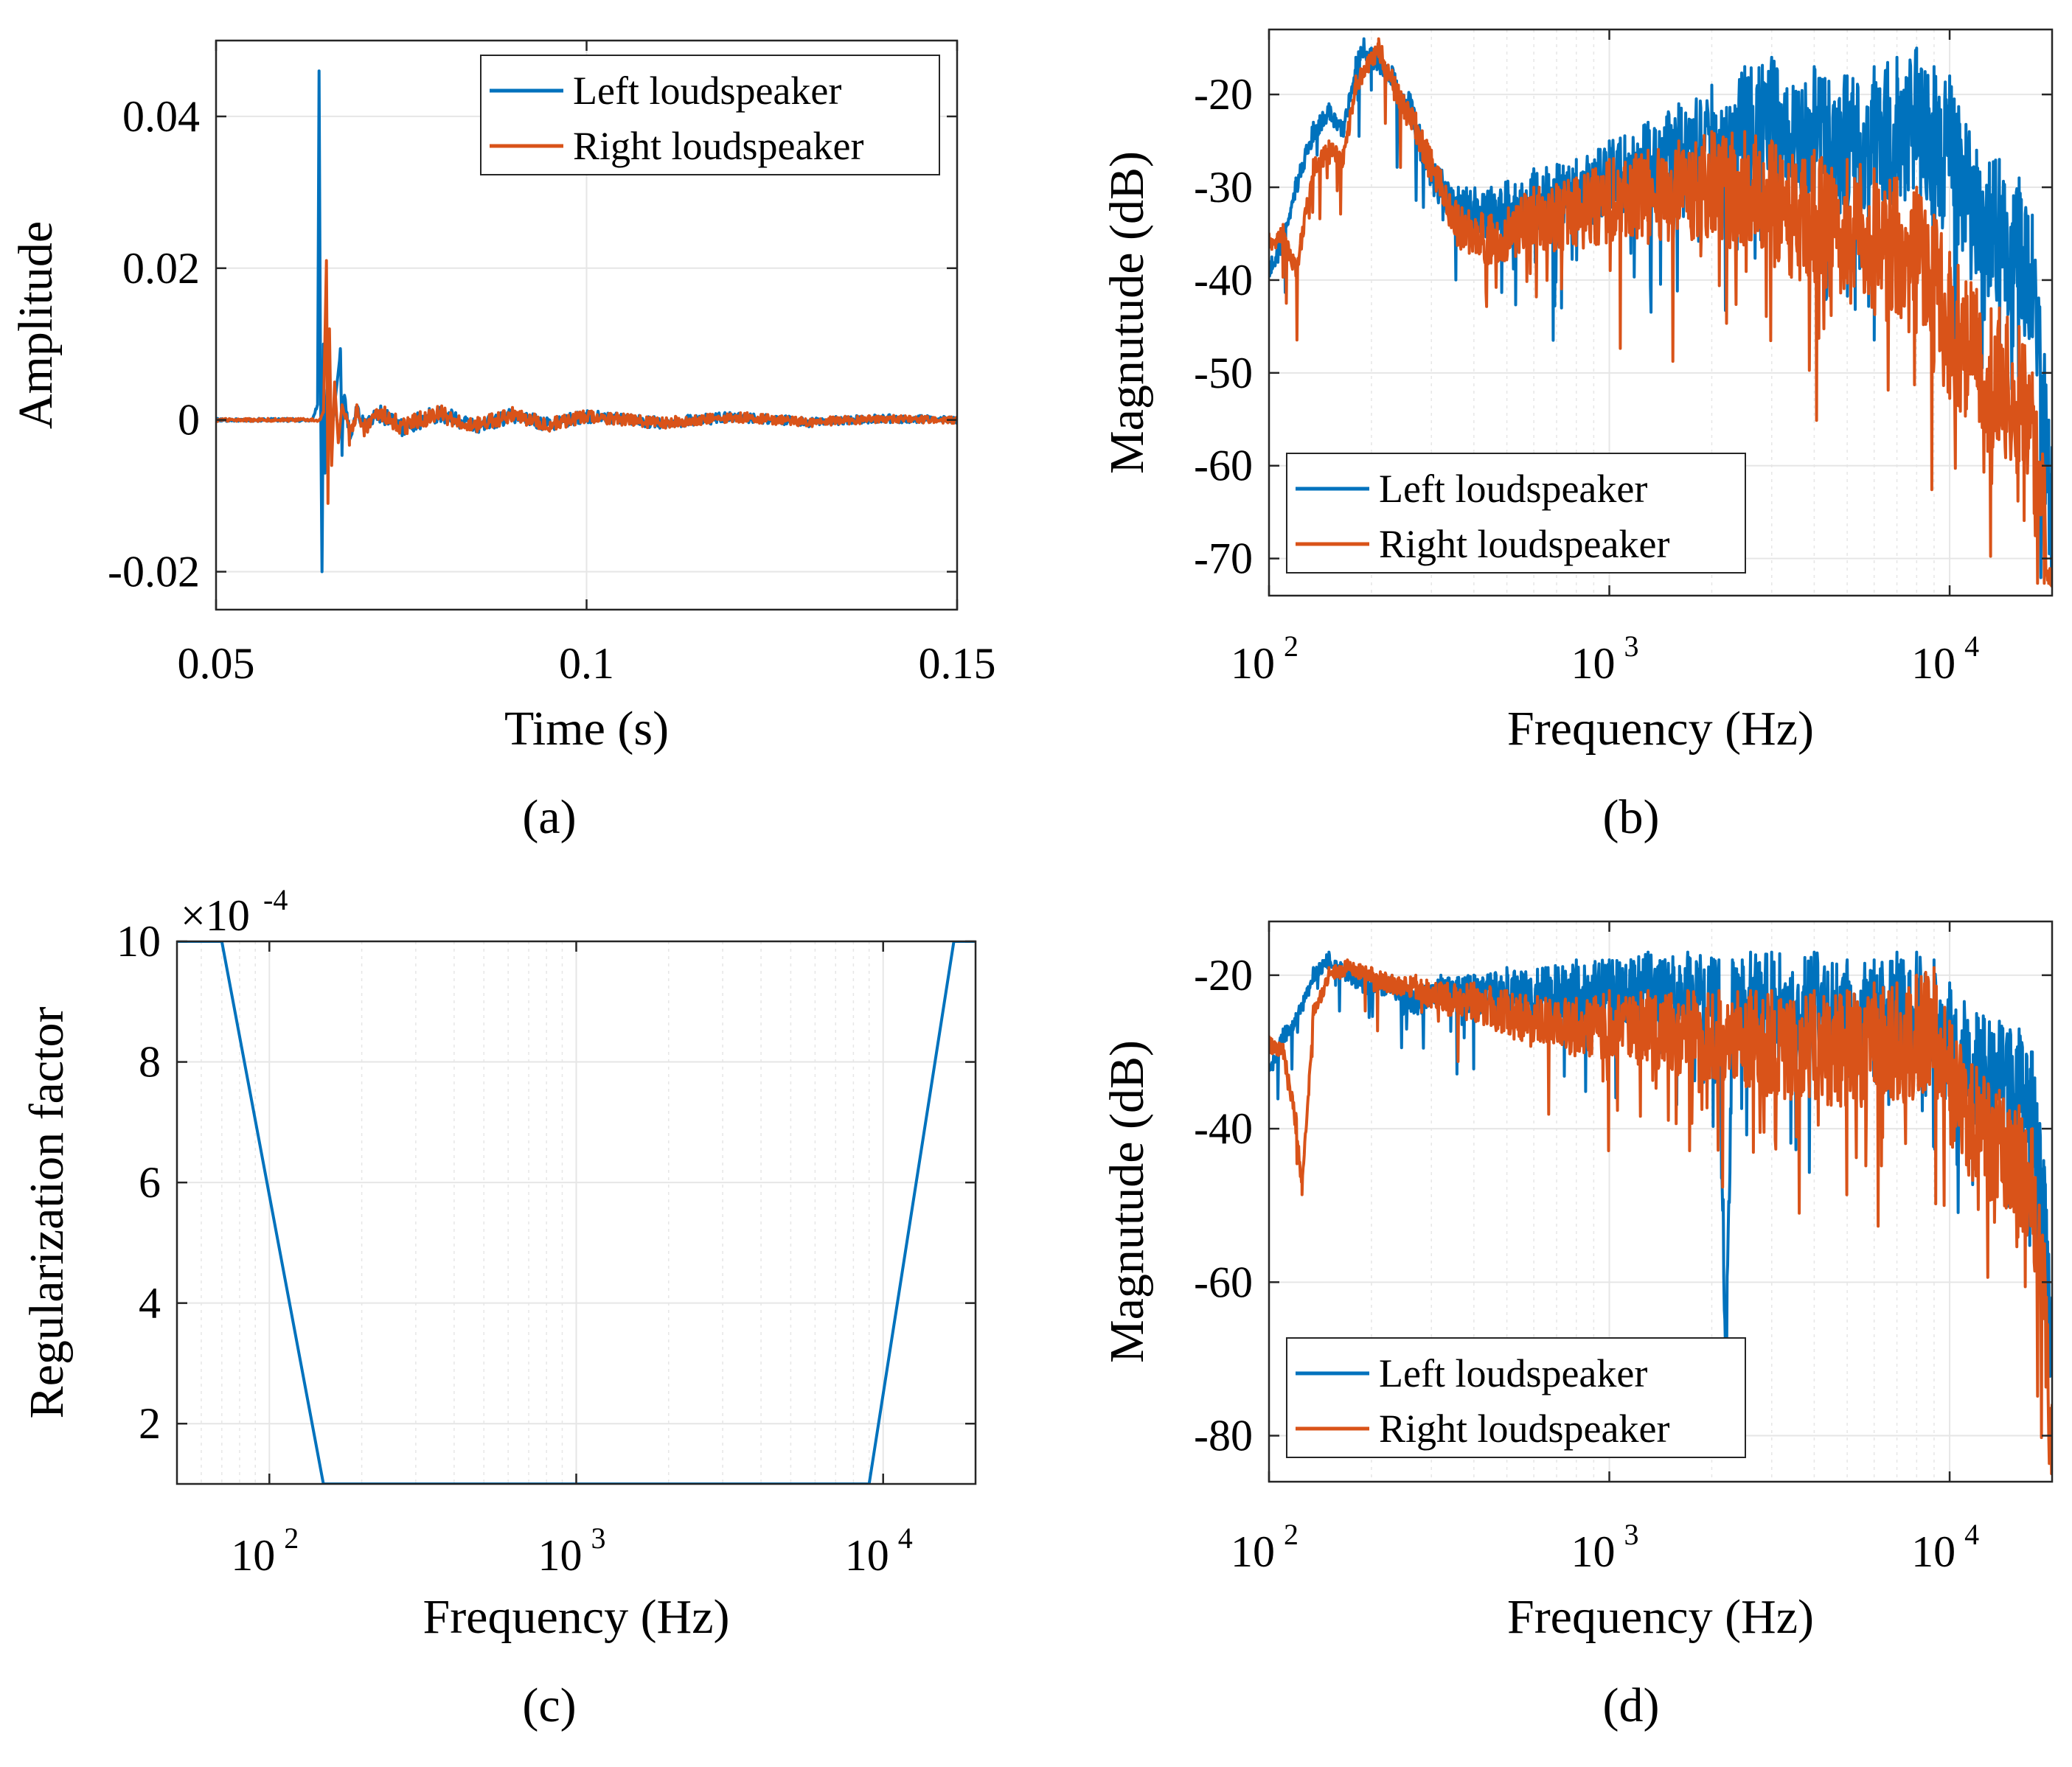 The width and height of the screenshot is (2072, 1767). What do you see at coordinates (275, 899) in the screenshot?
I see `axis-multiplier-exponent: -4` at bounding box center [275, 899].